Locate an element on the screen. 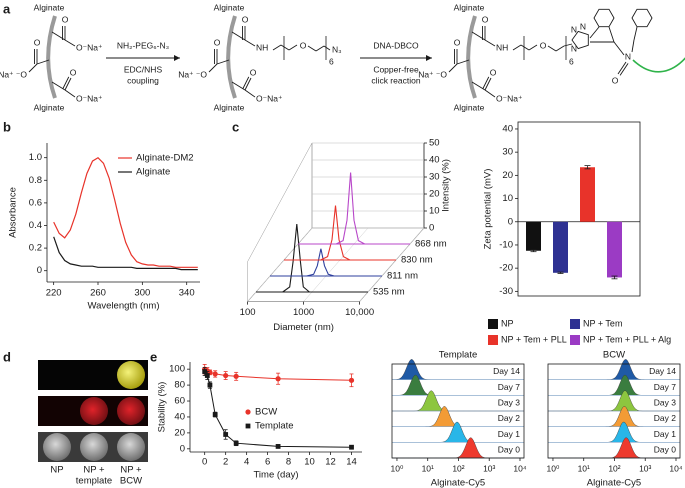 This screenshot has height=488, width=685. y-tick-label: 100 is located at coordinates (177, 369).